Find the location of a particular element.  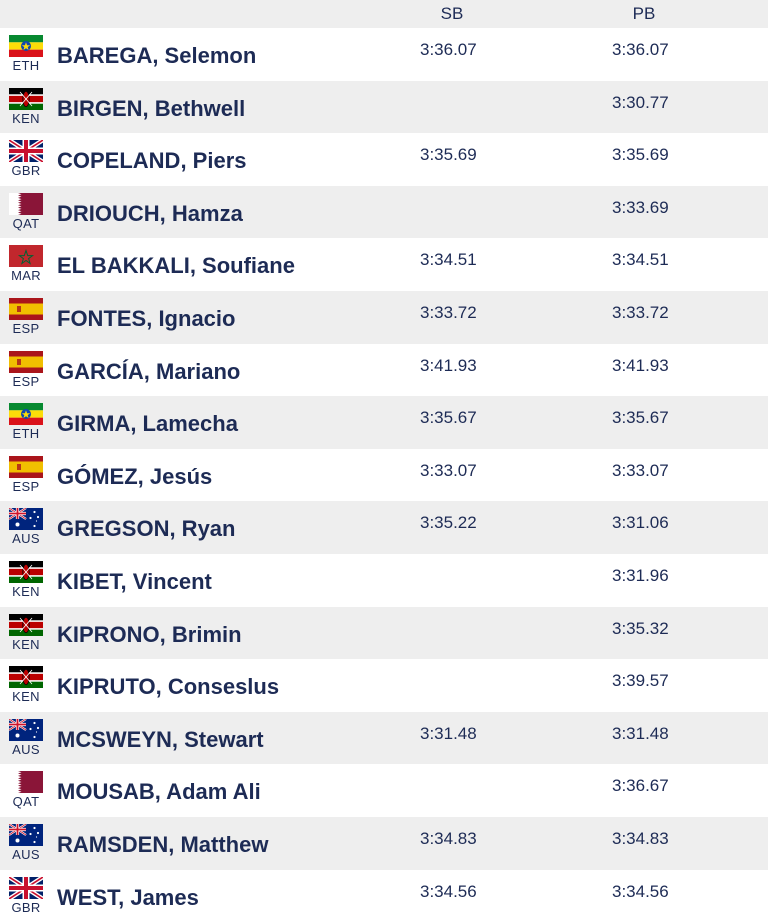

qat-flag-icon is located at coordinates (26, 203).